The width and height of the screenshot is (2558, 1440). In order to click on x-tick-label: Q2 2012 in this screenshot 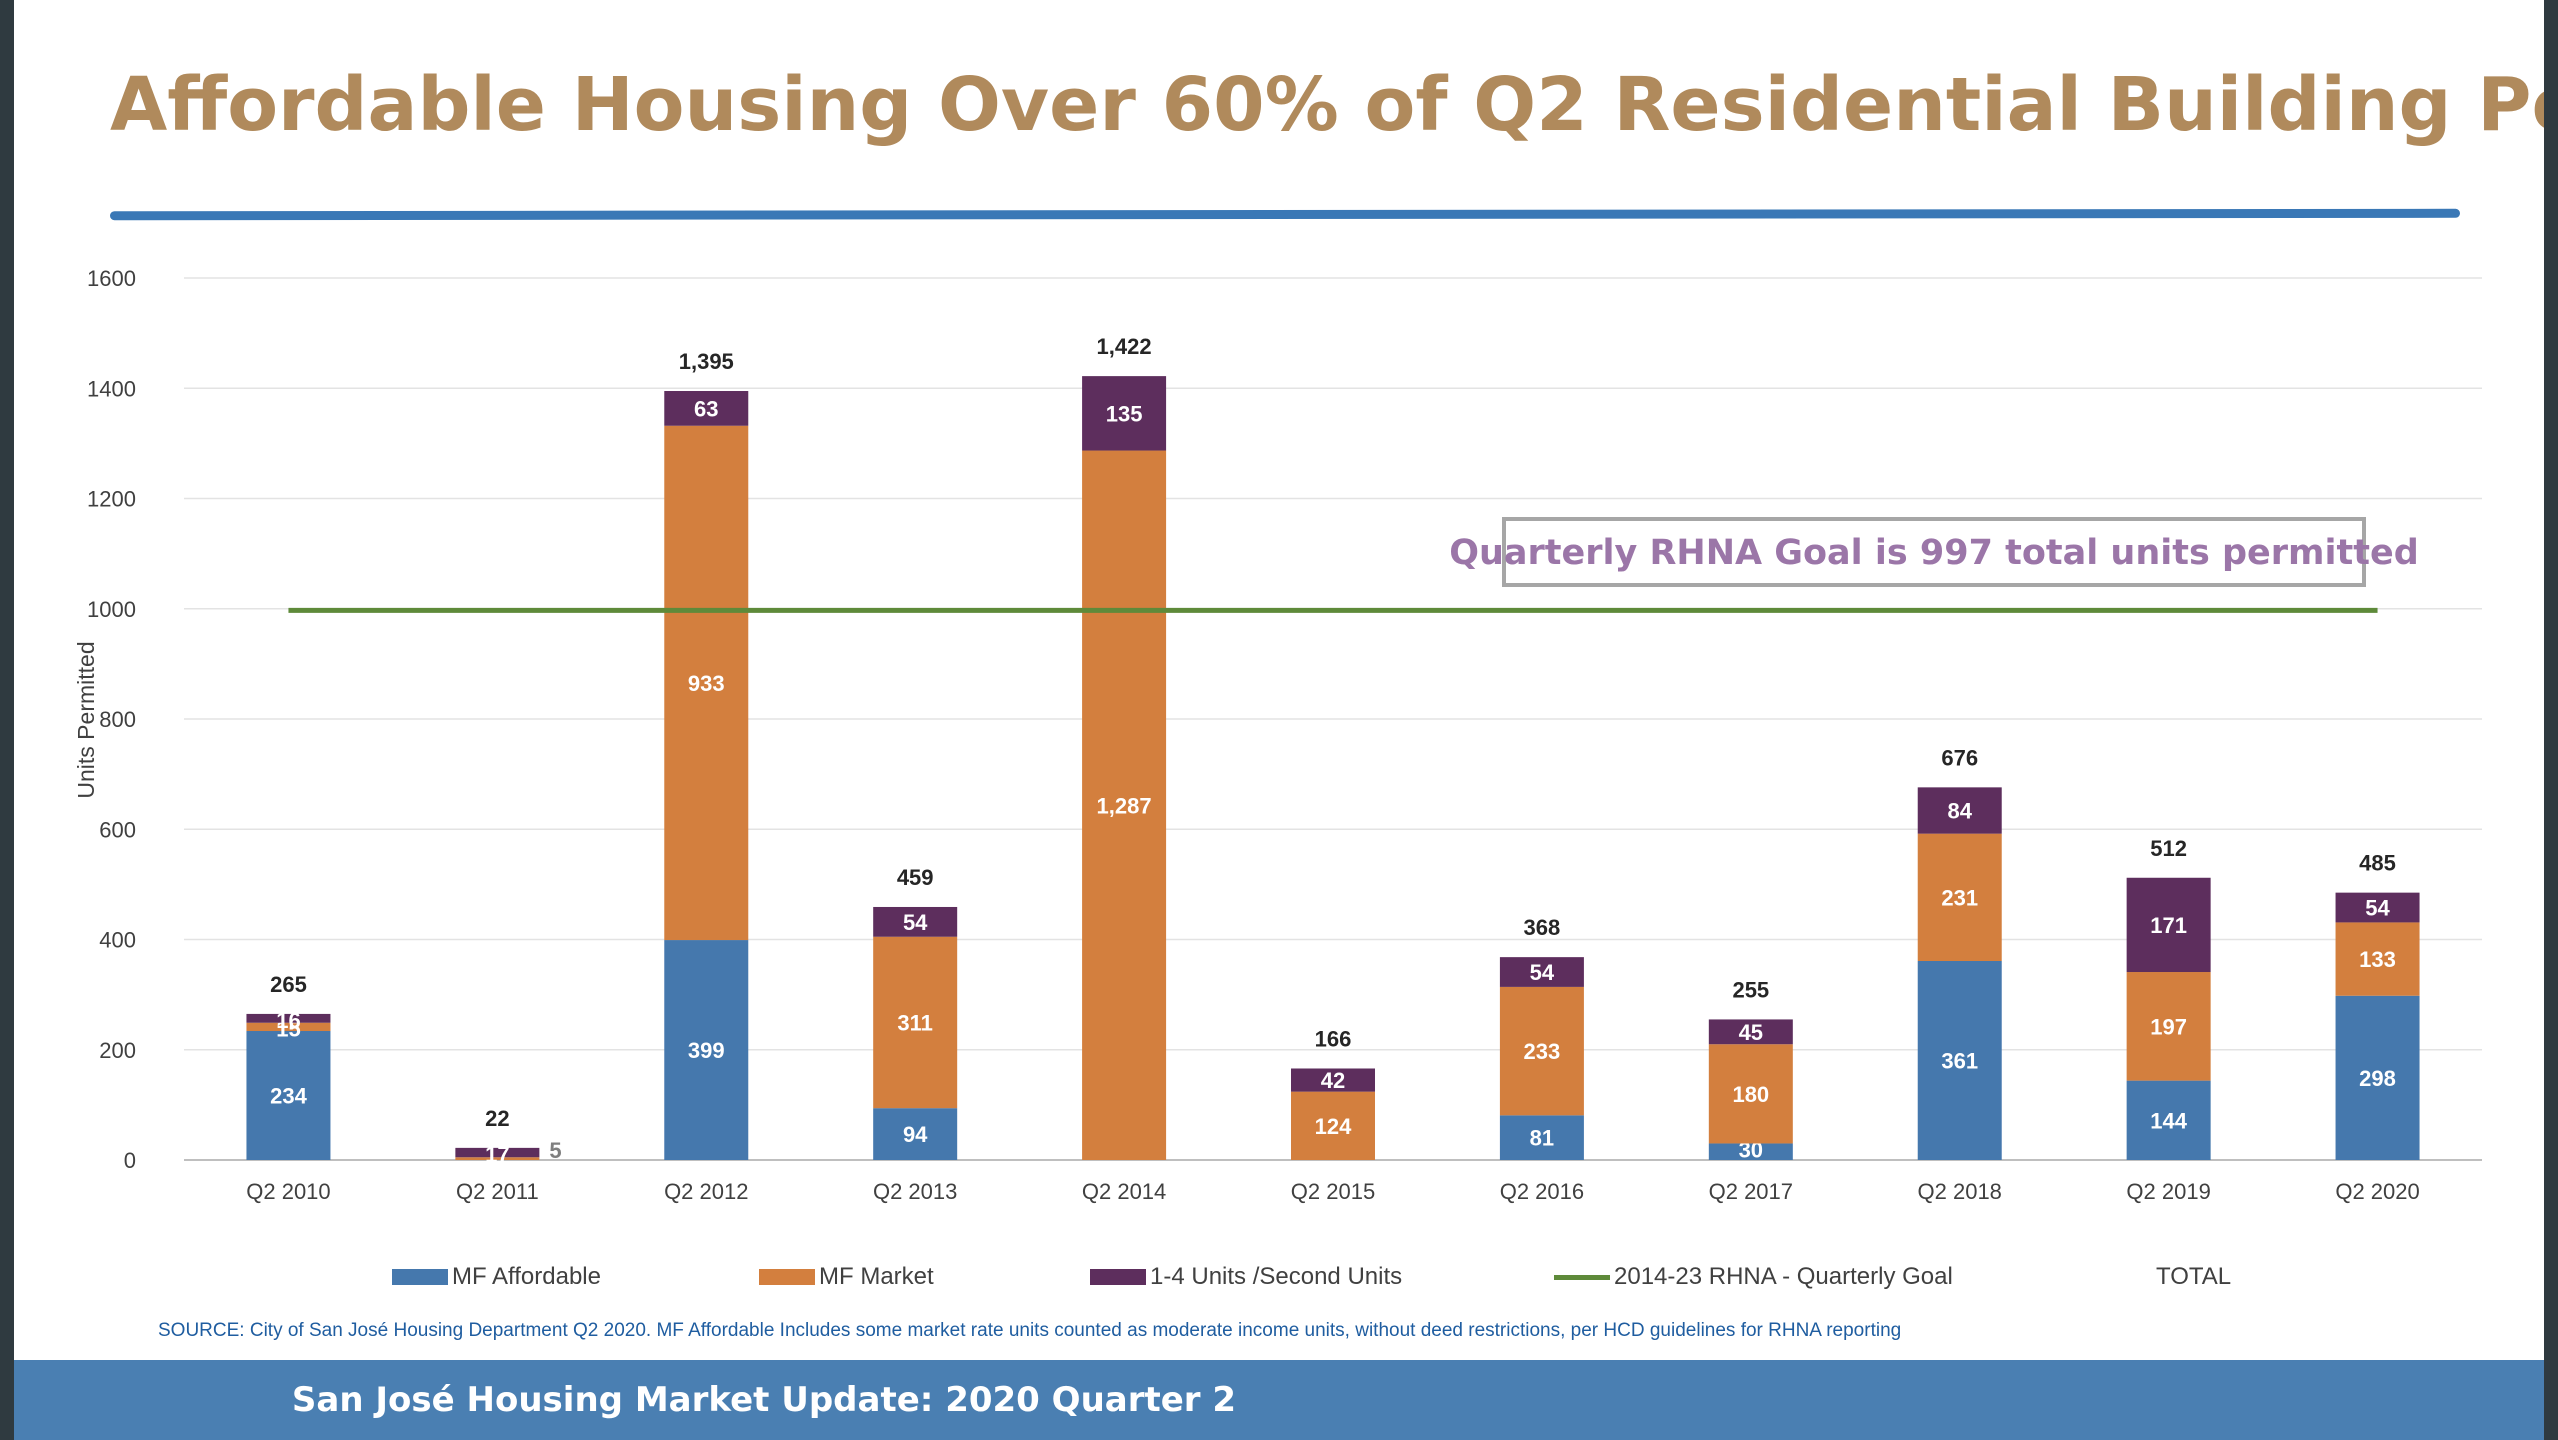, I will do `click(706, 1191)`.